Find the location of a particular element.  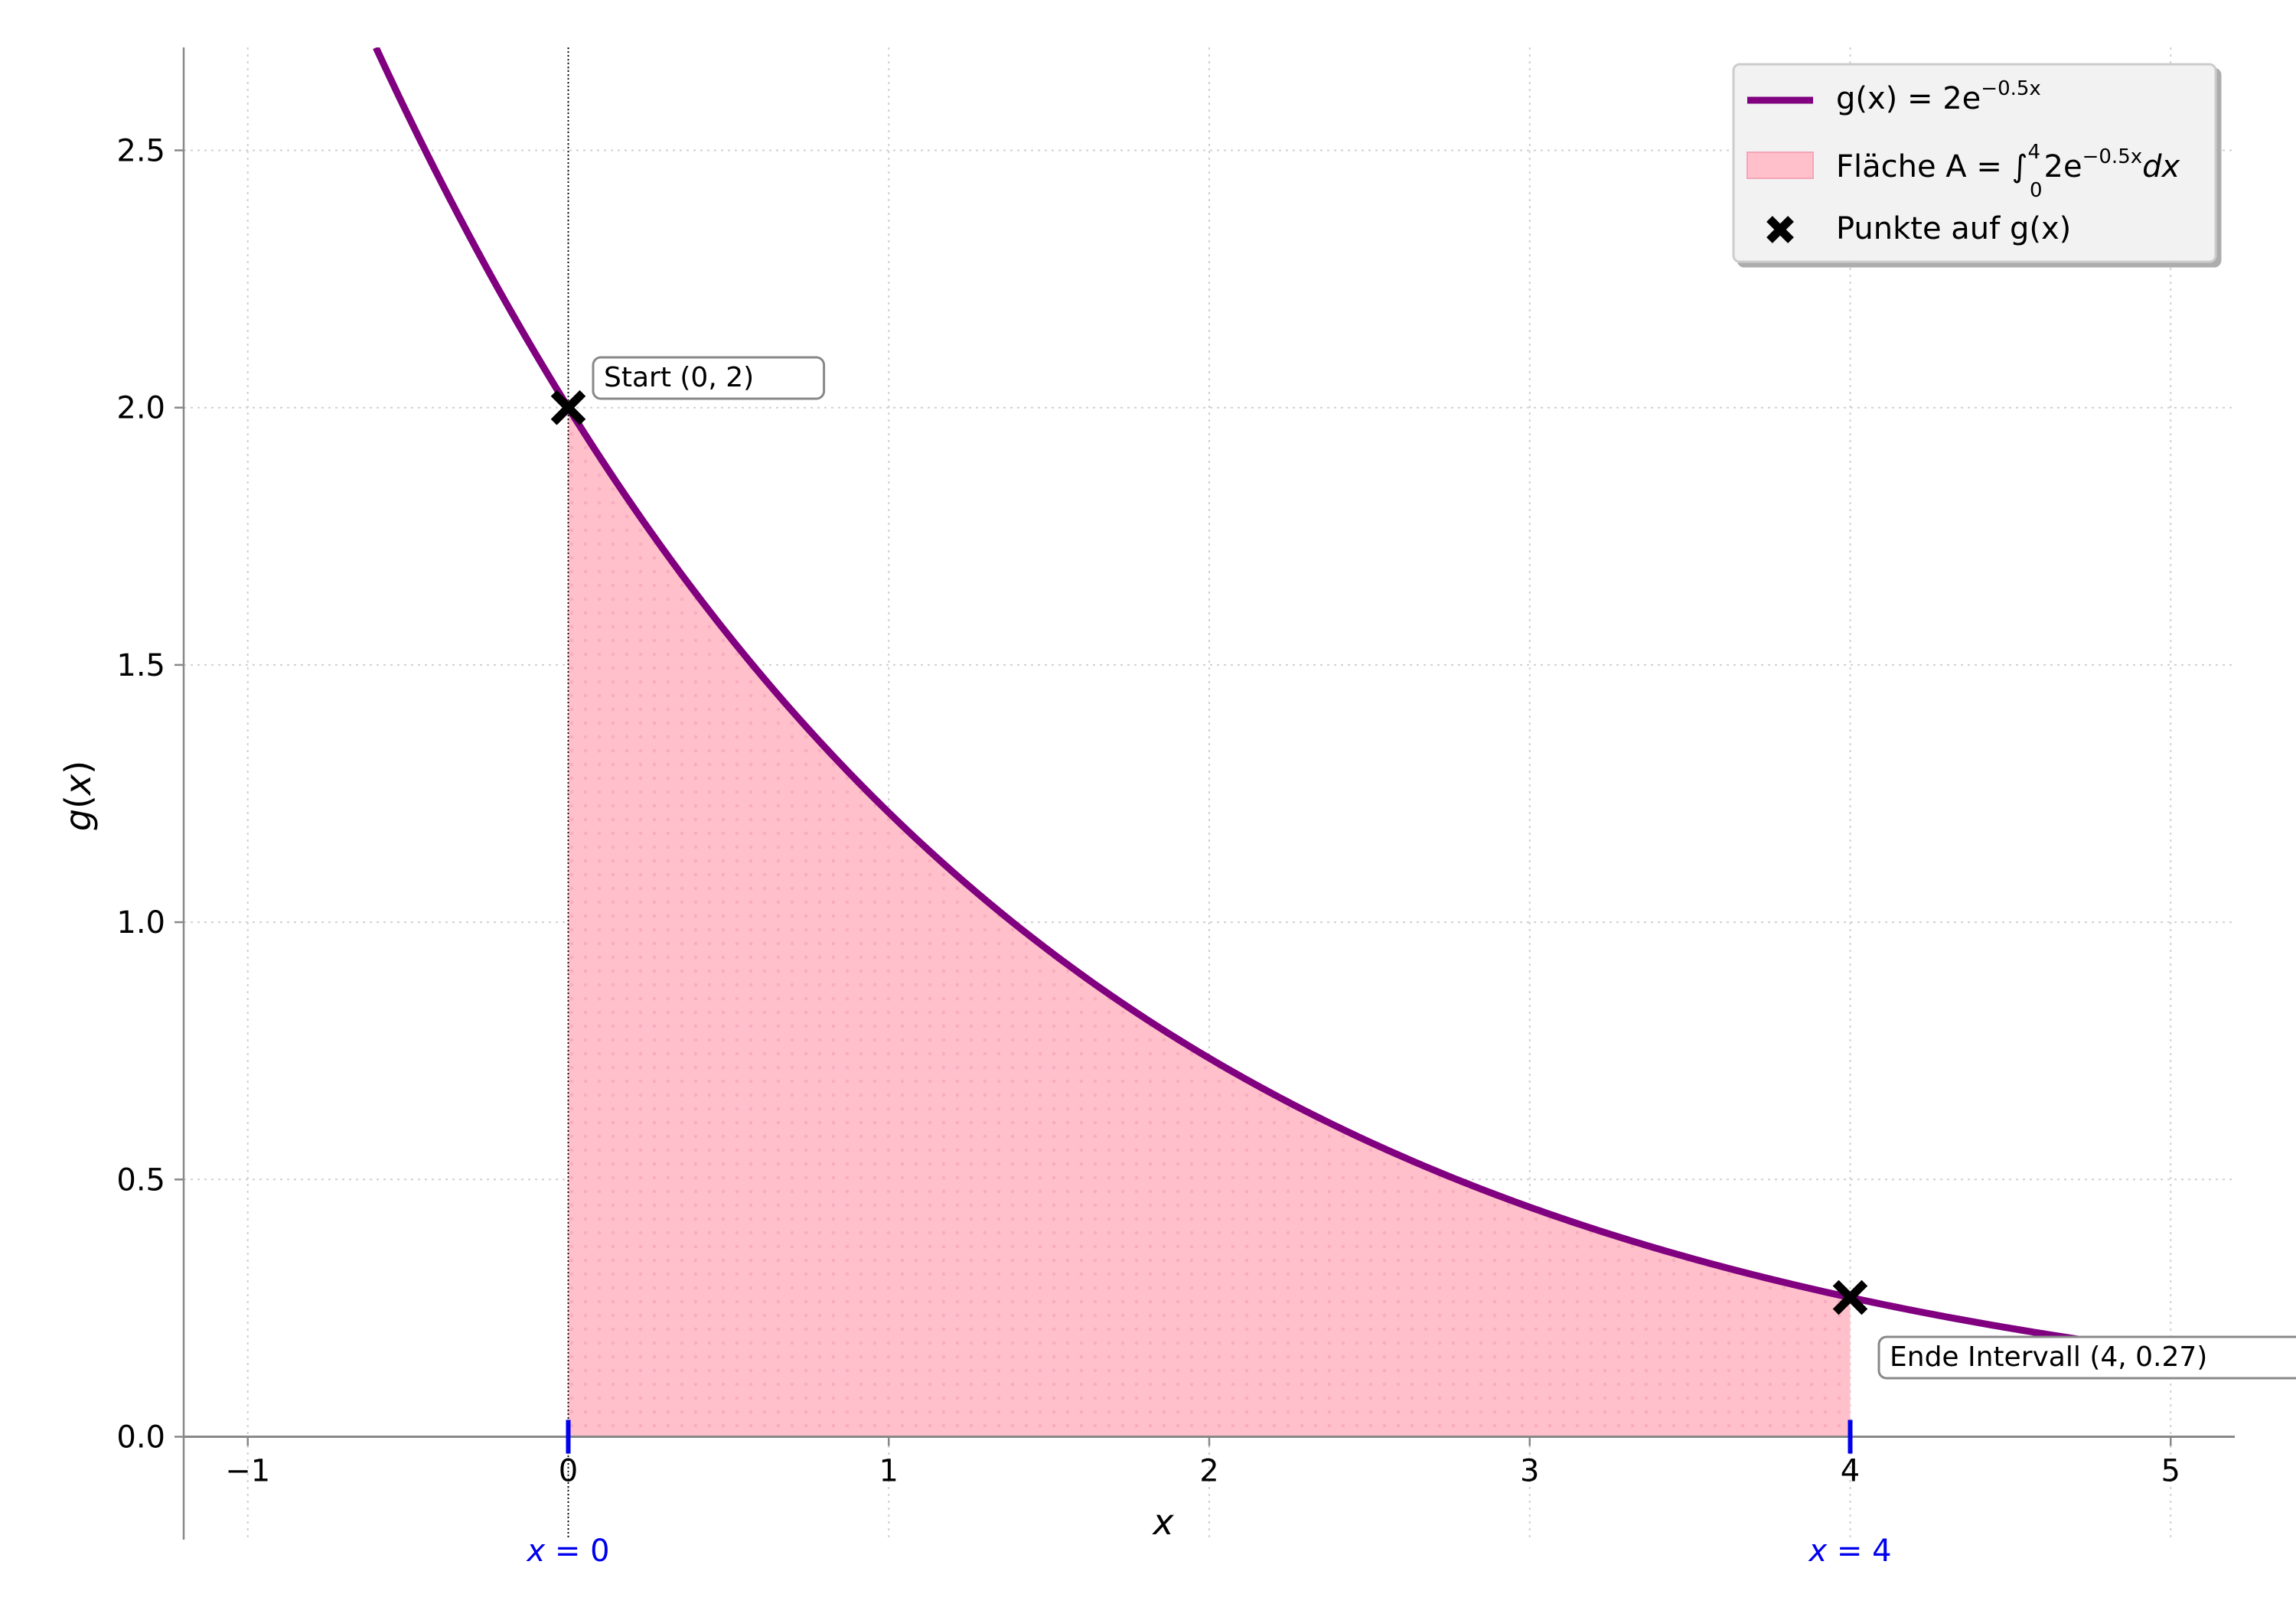

y-tick-label: 1.5 is located at coordinates (140, 665).